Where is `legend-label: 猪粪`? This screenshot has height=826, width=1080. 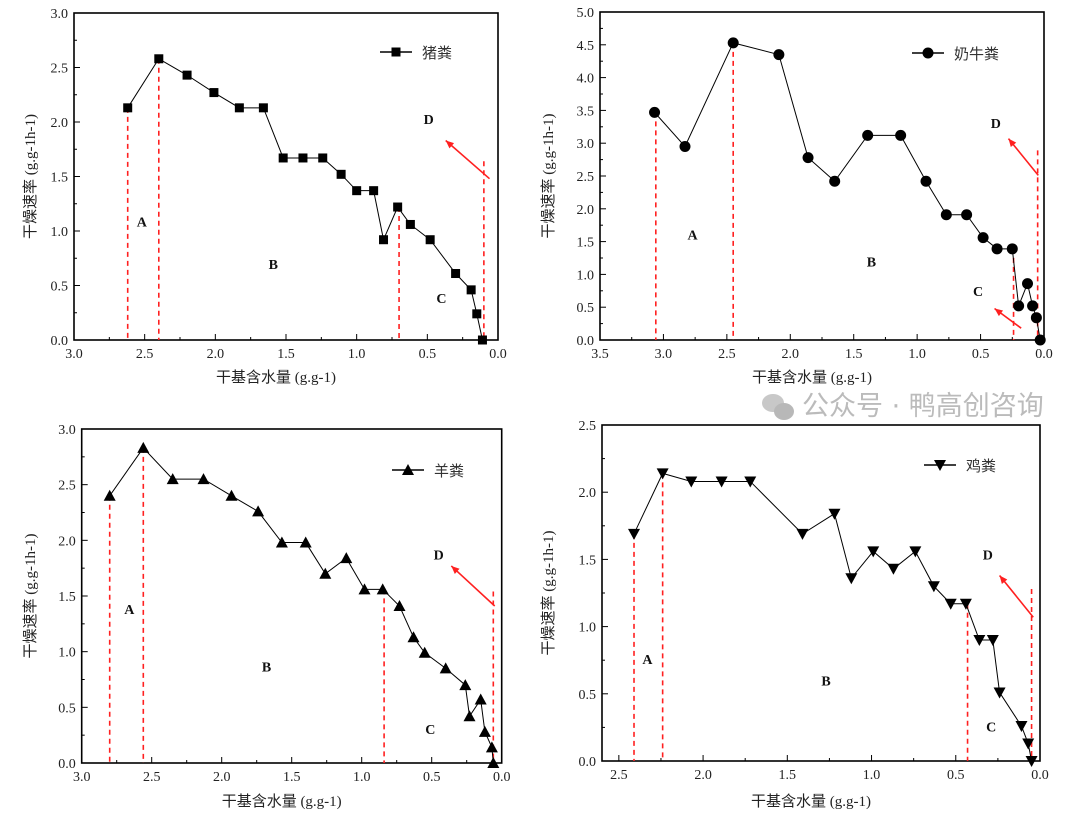
legend-label: 猪粪 is located at coordinates (437, 53).